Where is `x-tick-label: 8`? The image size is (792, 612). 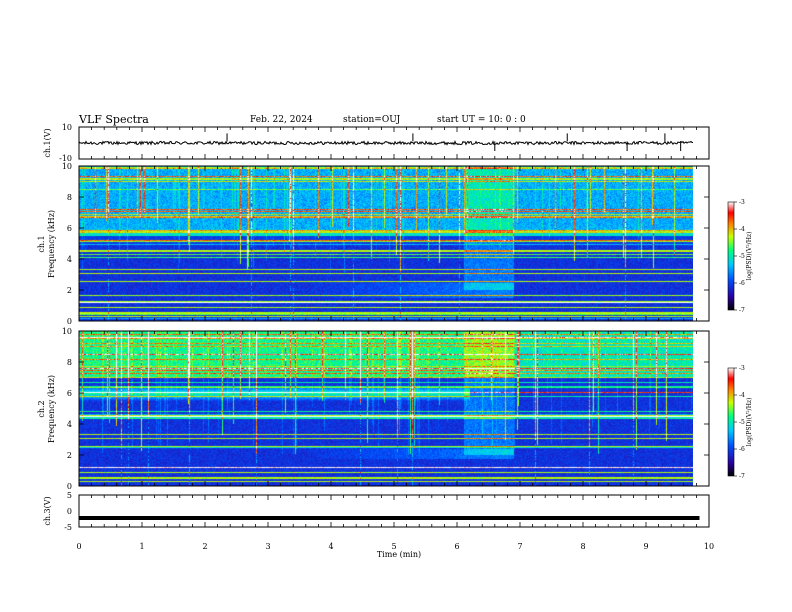 x-tick-label: 8 is located at coordinates (582, 546).